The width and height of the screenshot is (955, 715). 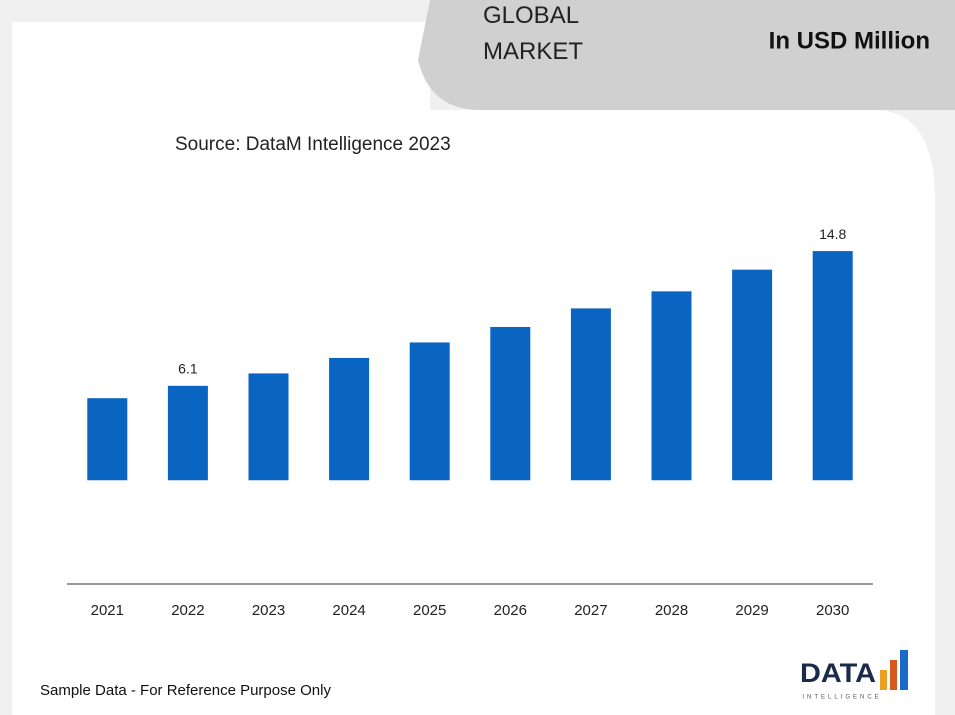 What do you see at coordinates (838, 673) in the screenshot?
I see `logo-text: DATA` at bounding box center [838, 673].